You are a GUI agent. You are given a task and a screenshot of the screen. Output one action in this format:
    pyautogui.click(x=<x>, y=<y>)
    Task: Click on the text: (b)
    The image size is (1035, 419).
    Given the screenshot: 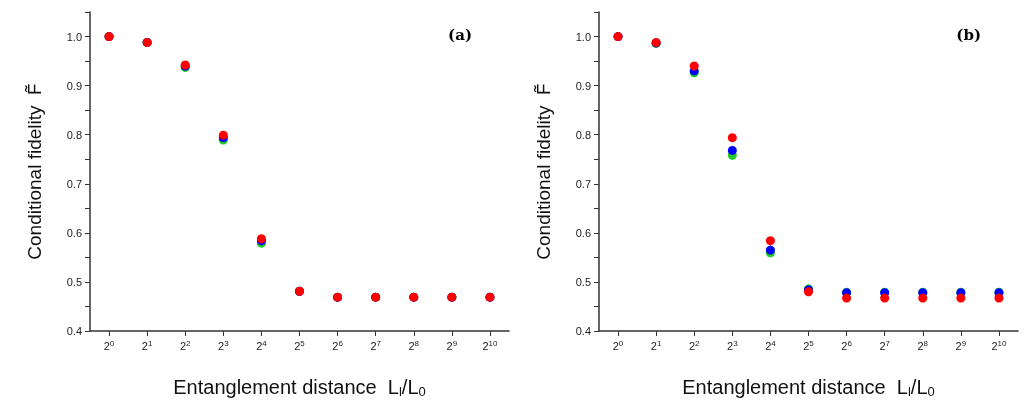 What is the action you would take?
    pyautogui.click(x=968, y=34)
    